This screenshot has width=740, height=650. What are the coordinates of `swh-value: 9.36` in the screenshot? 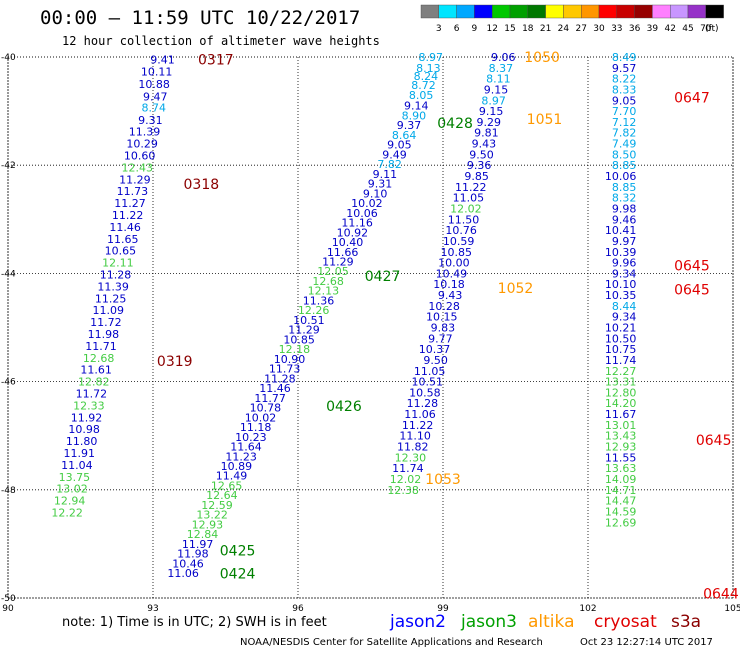 It's located at (479, 165).